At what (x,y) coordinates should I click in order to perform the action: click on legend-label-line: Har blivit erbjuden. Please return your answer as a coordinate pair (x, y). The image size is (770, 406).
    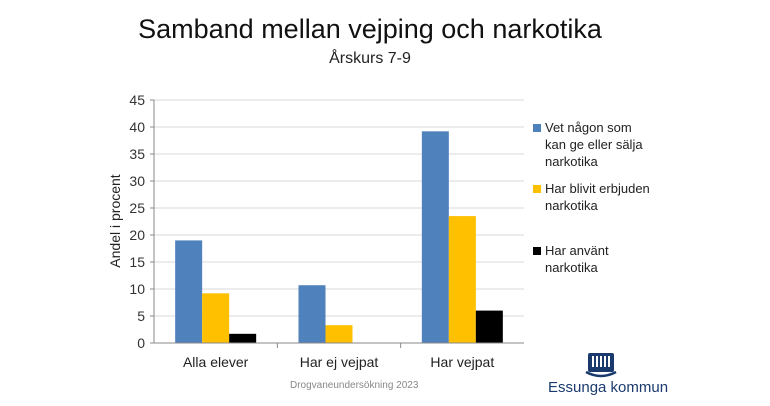
    Looking at the image, I should click on (597, 188).